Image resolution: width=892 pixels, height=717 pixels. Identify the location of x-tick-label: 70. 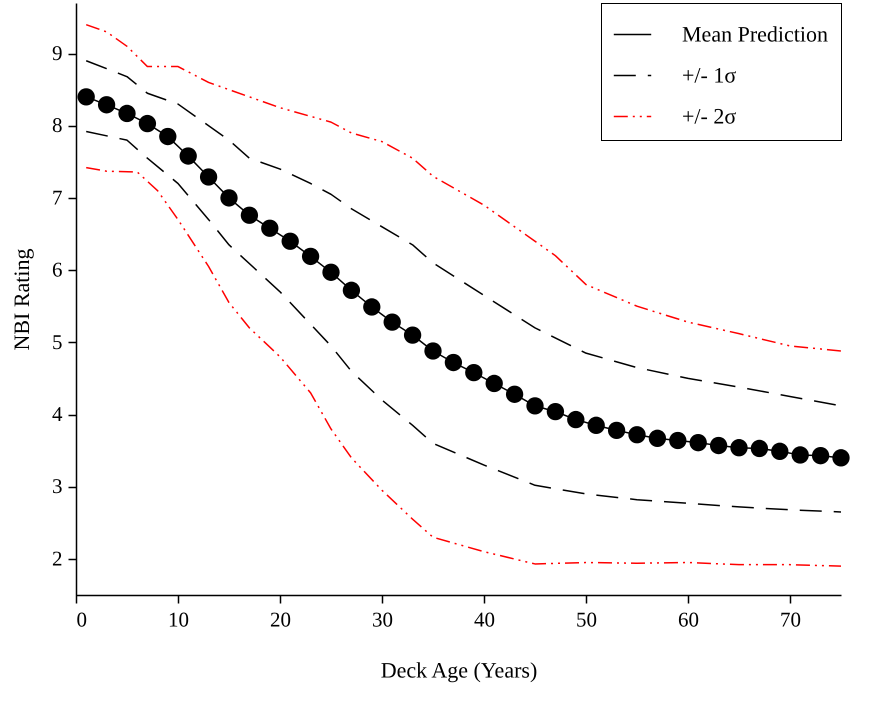
(790, 620).